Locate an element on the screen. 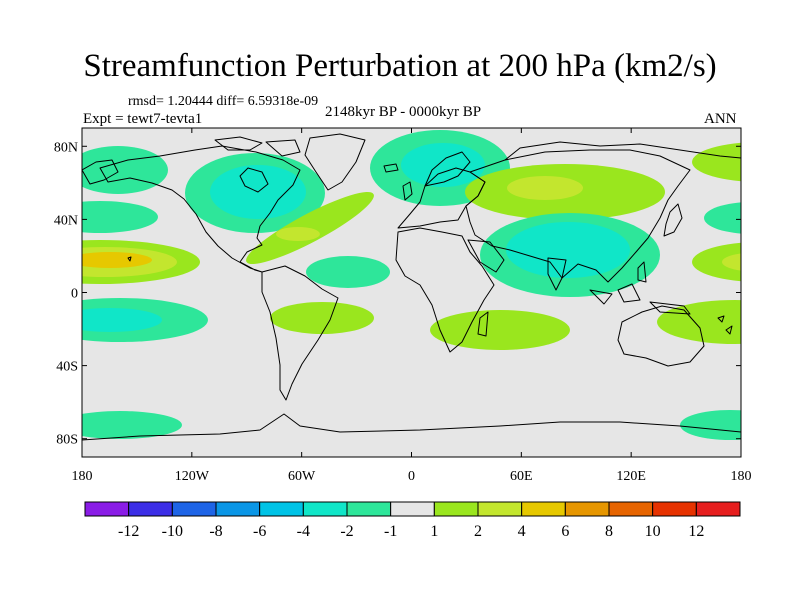 This screenshot has width=800, height=600. coastline-madagascar is located at coordinates (483, 324).